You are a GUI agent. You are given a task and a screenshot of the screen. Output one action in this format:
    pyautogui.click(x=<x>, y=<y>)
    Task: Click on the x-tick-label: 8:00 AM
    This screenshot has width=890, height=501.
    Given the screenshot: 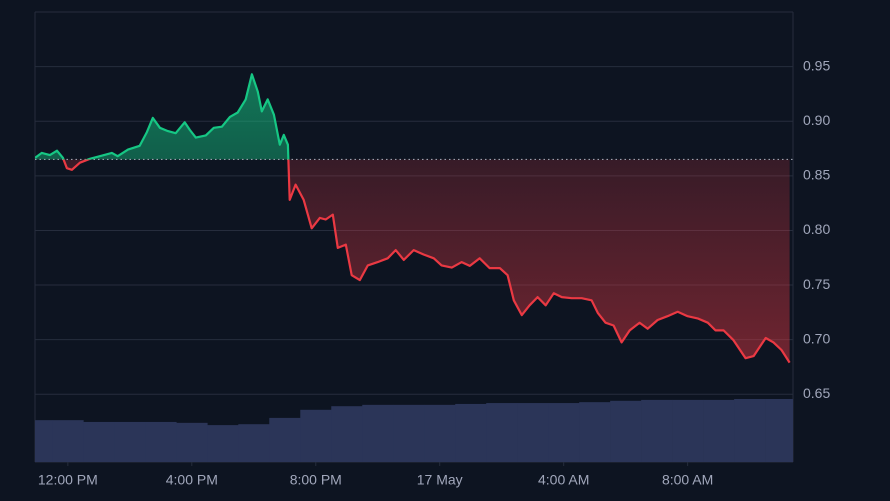 What is the action you would take?
    pyautogui.click(x=687, y=480)
    